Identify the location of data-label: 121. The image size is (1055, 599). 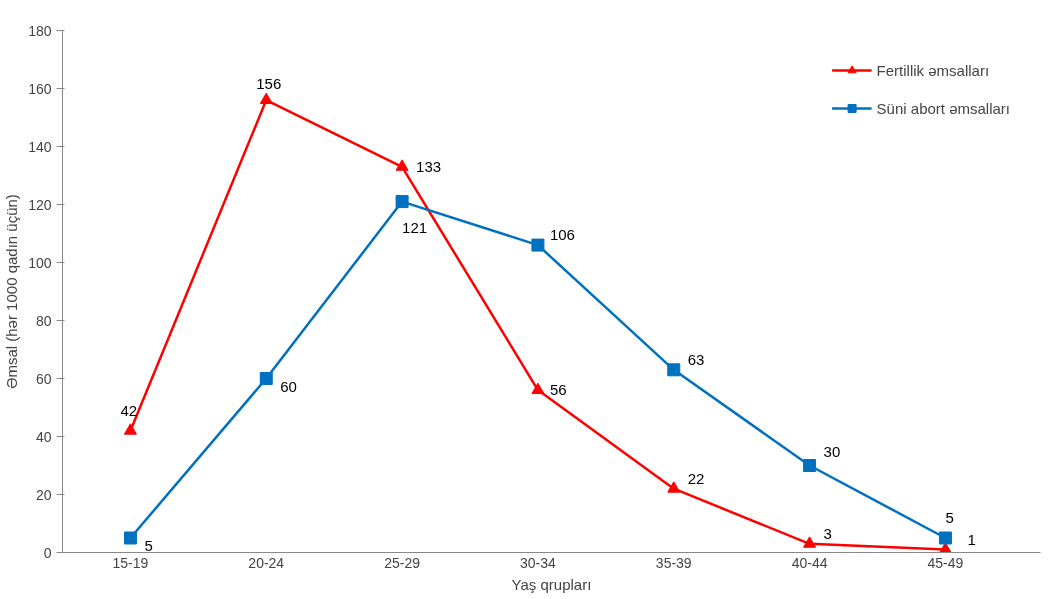
(415, 227).